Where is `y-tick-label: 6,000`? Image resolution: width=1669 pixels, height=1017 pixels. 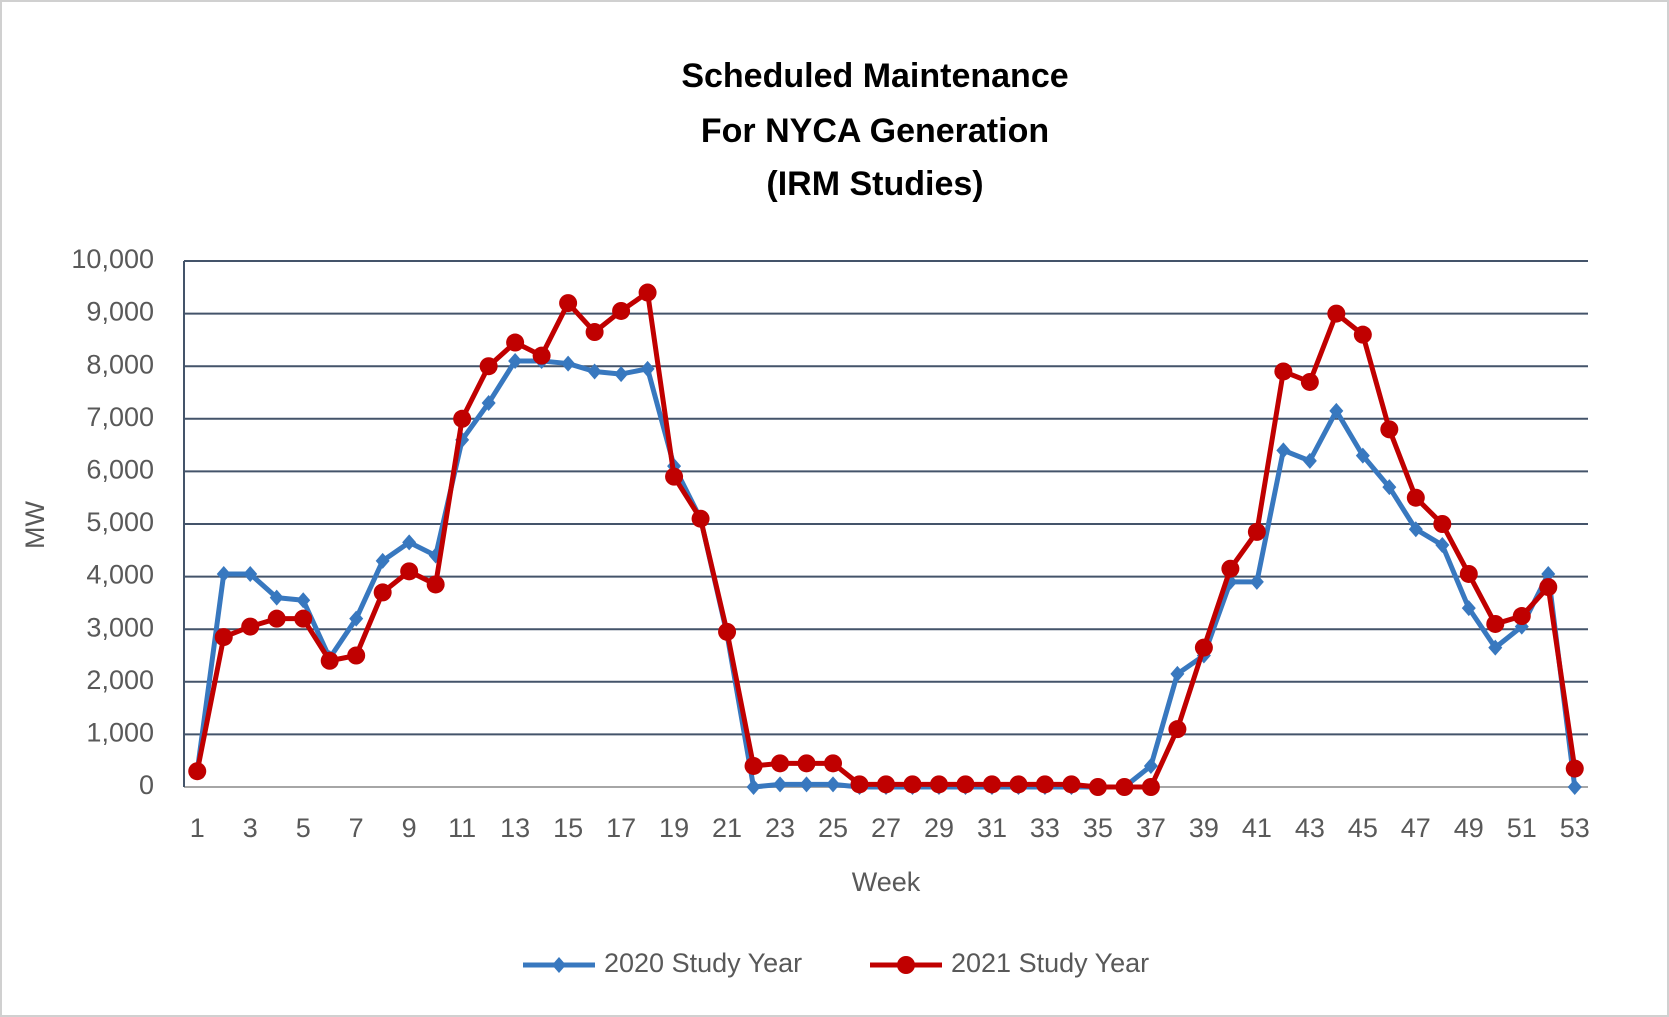
y-tick-label: 6,000 is located at coordinates (120, 470).